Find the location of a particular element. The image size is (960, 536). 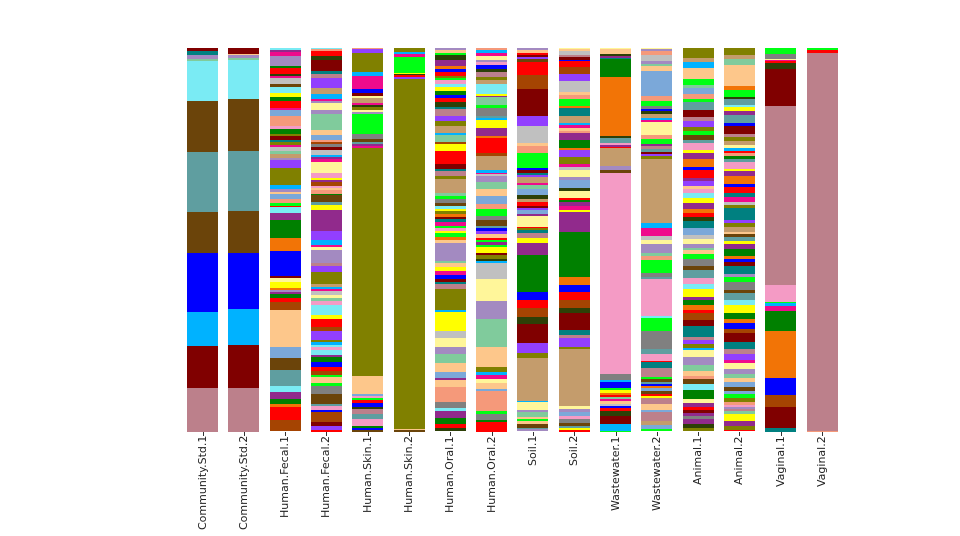

x-tick-label: Human.Skin.1 is located at coordinates (367, 475).